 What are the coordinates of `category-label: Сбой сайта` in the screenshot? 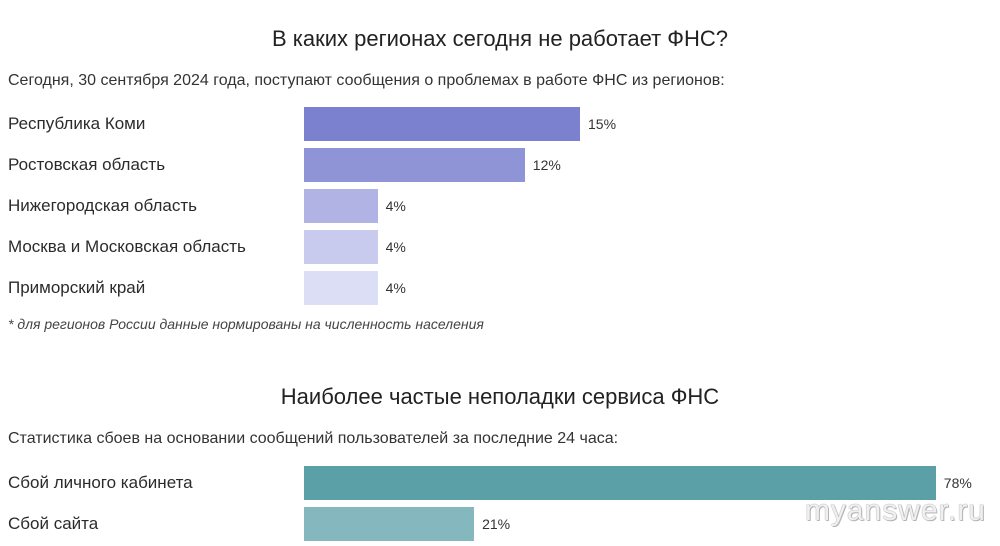 It's located at (53, 523).